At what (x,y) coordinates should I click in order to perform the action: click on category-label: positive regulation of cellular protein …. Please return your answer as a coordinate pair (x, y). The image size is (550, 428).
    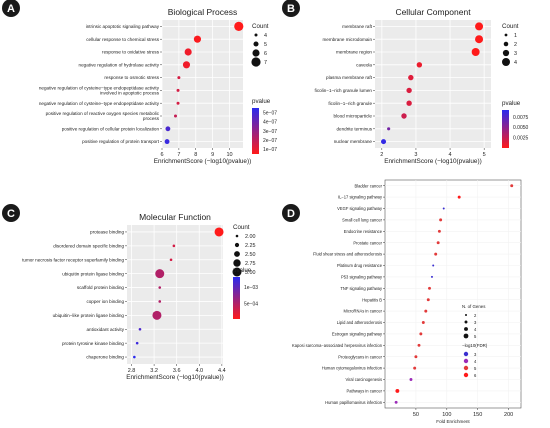
    Looking at the image, I should click on (111, 128).